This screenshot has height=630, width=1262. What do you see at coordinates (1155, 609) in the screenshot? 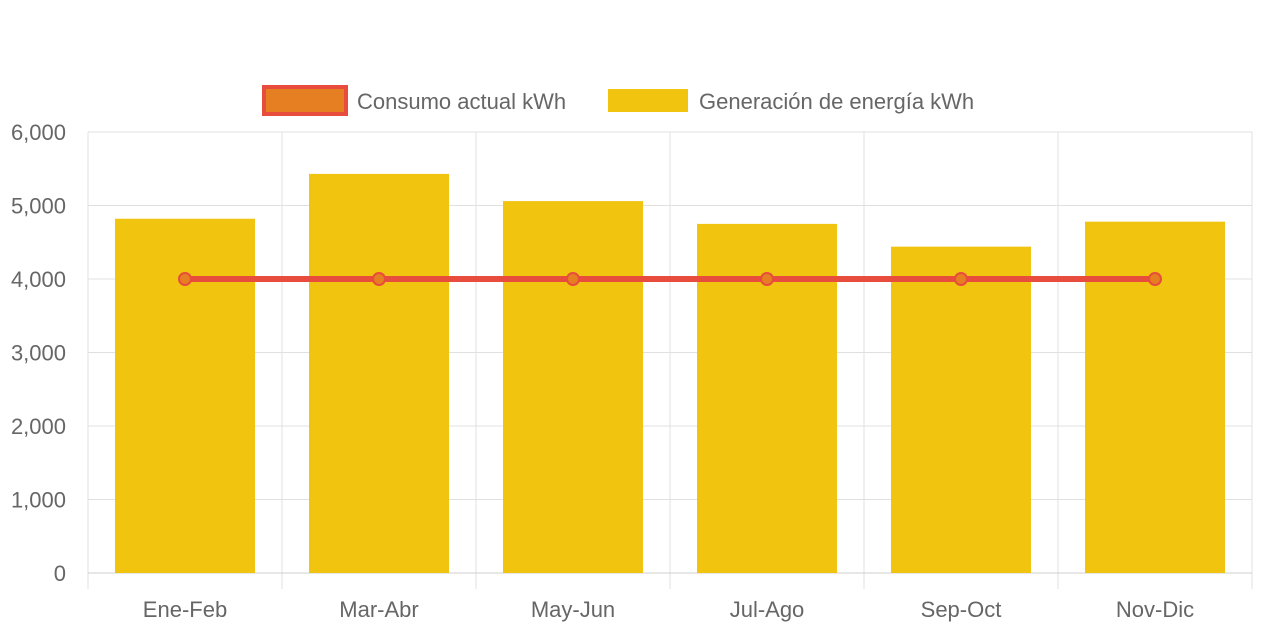
I see `x-tick-label: Nov-Dic` at bounding box center [1155, 609].